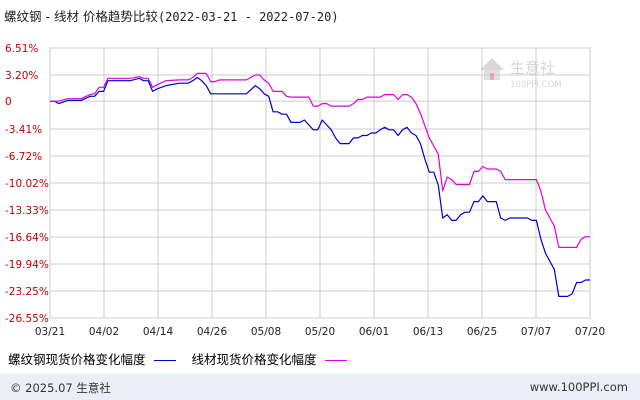 This screenshot has height=400, width=640. What do you see at coordinates (27, 319) in the screenshot?
I see `y-tick-label: -26.55%` at bounding box center [27, 319].